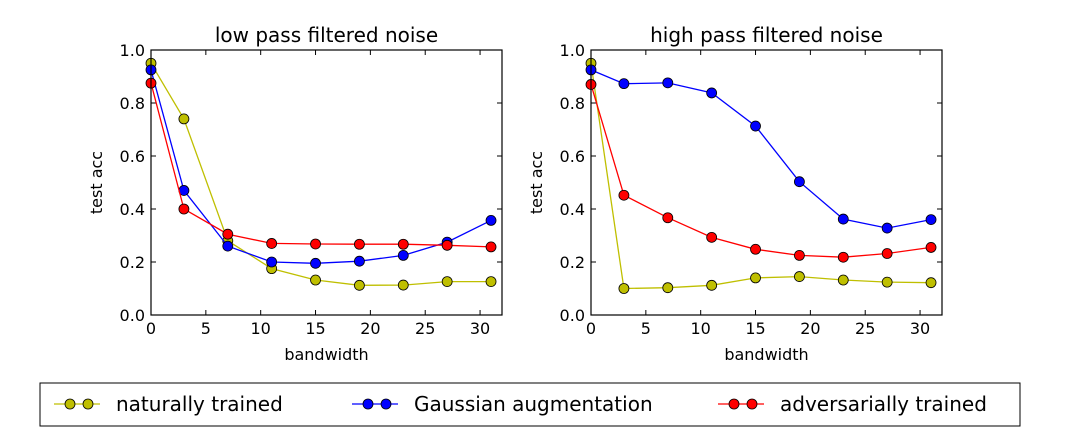 The height and width of the screenshot is (439, 1076). What do you see at coordinates (883, 404) in the screenshot?
I see `legend-label: adversarially trained` at bounding box center [883, 404].